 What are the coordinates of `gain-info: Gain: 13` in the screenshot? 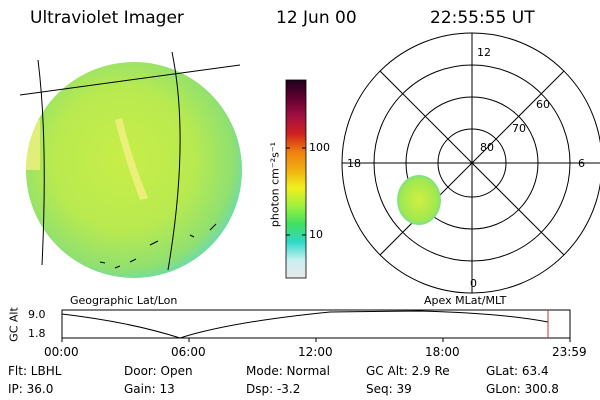 It's located at (149, 389).